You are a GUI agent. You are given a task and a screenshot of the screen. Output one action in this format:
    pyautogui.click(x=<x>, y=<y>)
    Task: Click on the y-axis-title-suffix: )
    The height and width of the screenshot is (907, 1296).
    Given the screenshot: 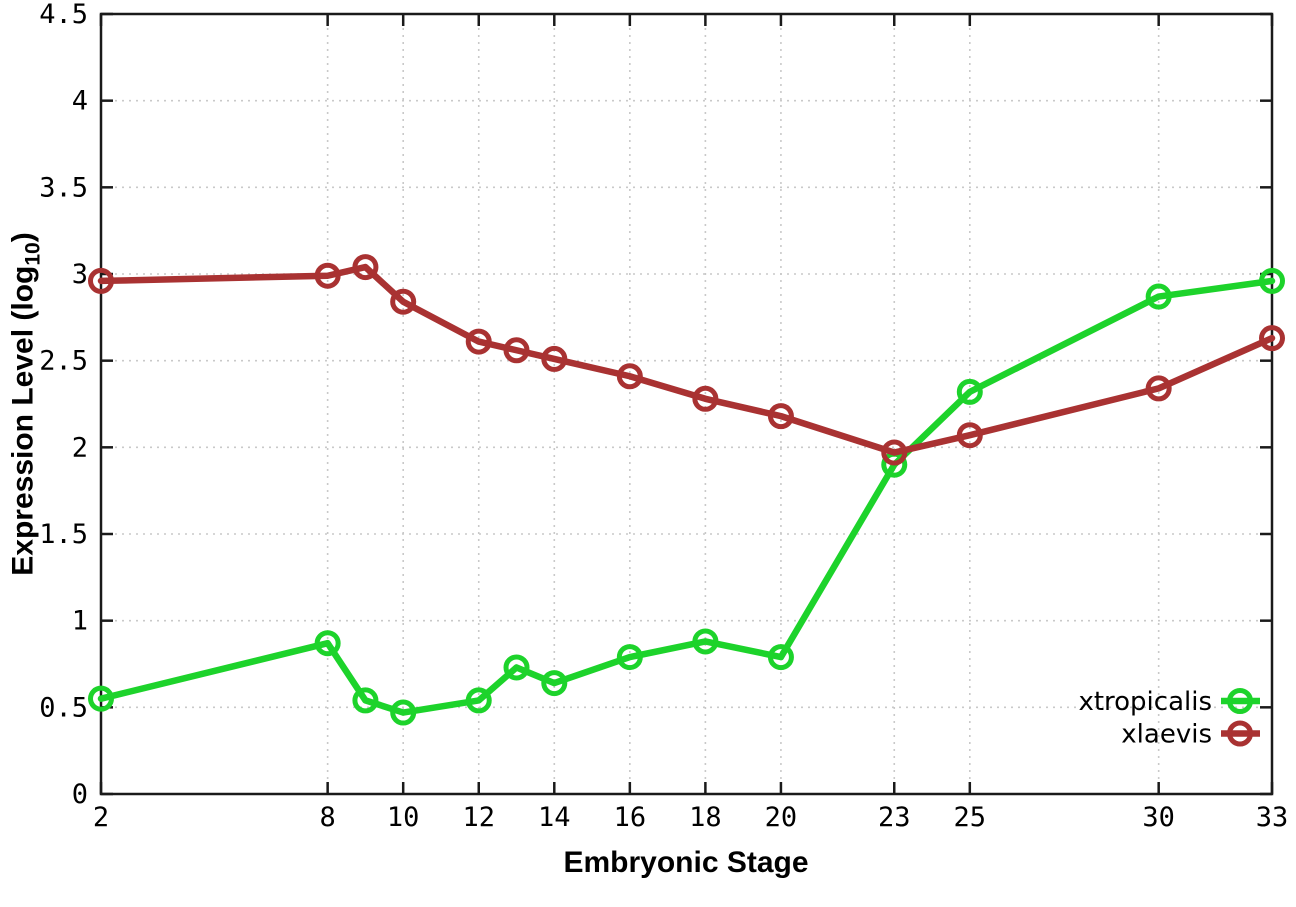 What is the action you would take?
    pyautogui.click(x=23, y=237)
    